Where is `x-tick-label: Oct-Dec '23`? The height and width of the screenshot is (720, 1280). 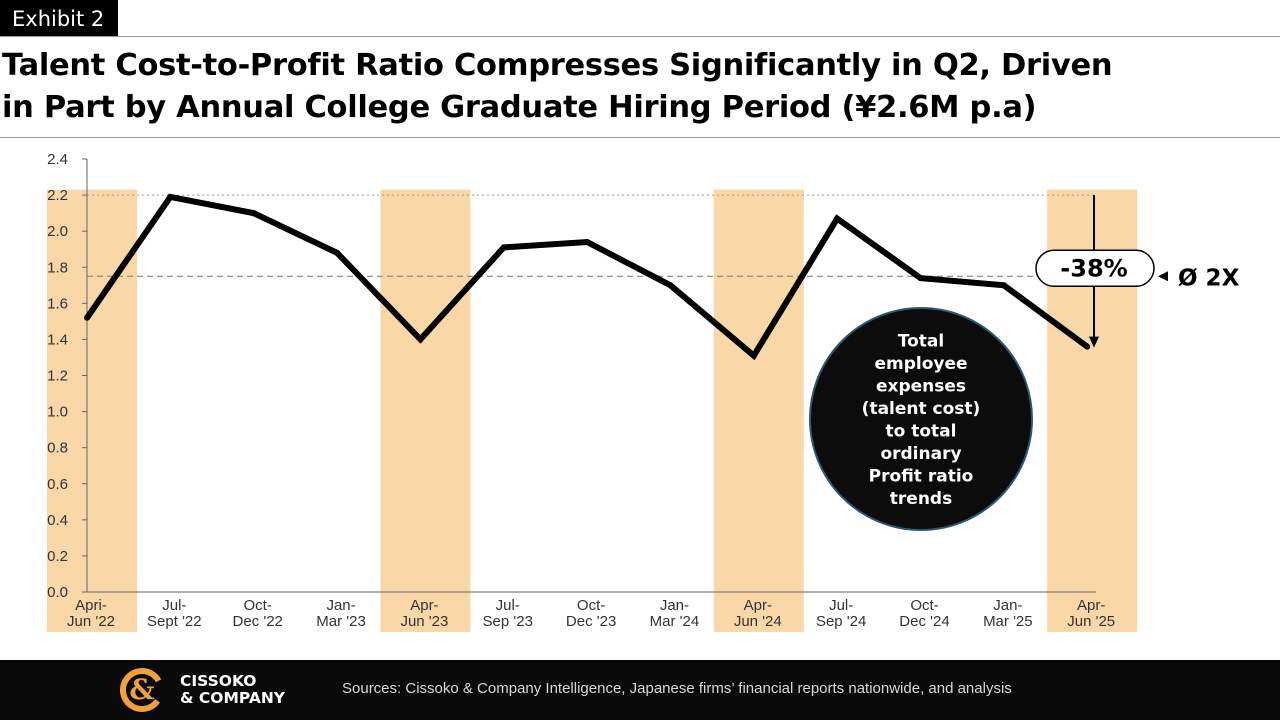 x-tick-label: Oct-Dec '23 is located at coordinates (591, 613).